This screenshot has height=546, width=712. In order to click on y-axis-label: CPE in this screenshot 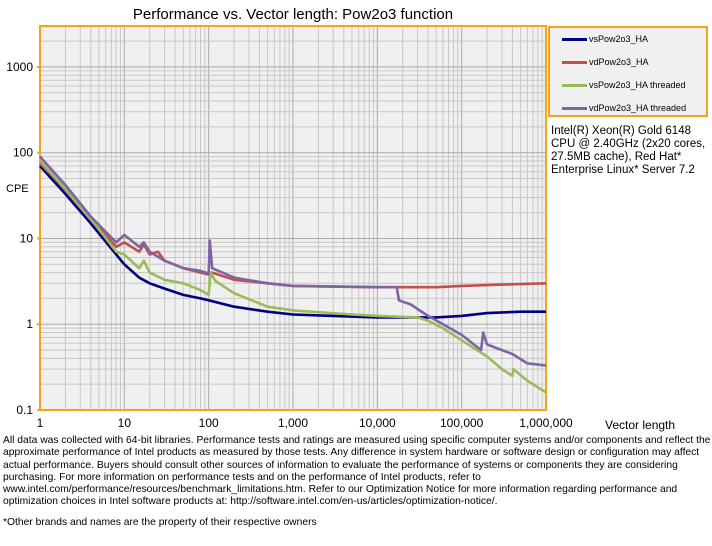, I will do `click(17, 189)`.